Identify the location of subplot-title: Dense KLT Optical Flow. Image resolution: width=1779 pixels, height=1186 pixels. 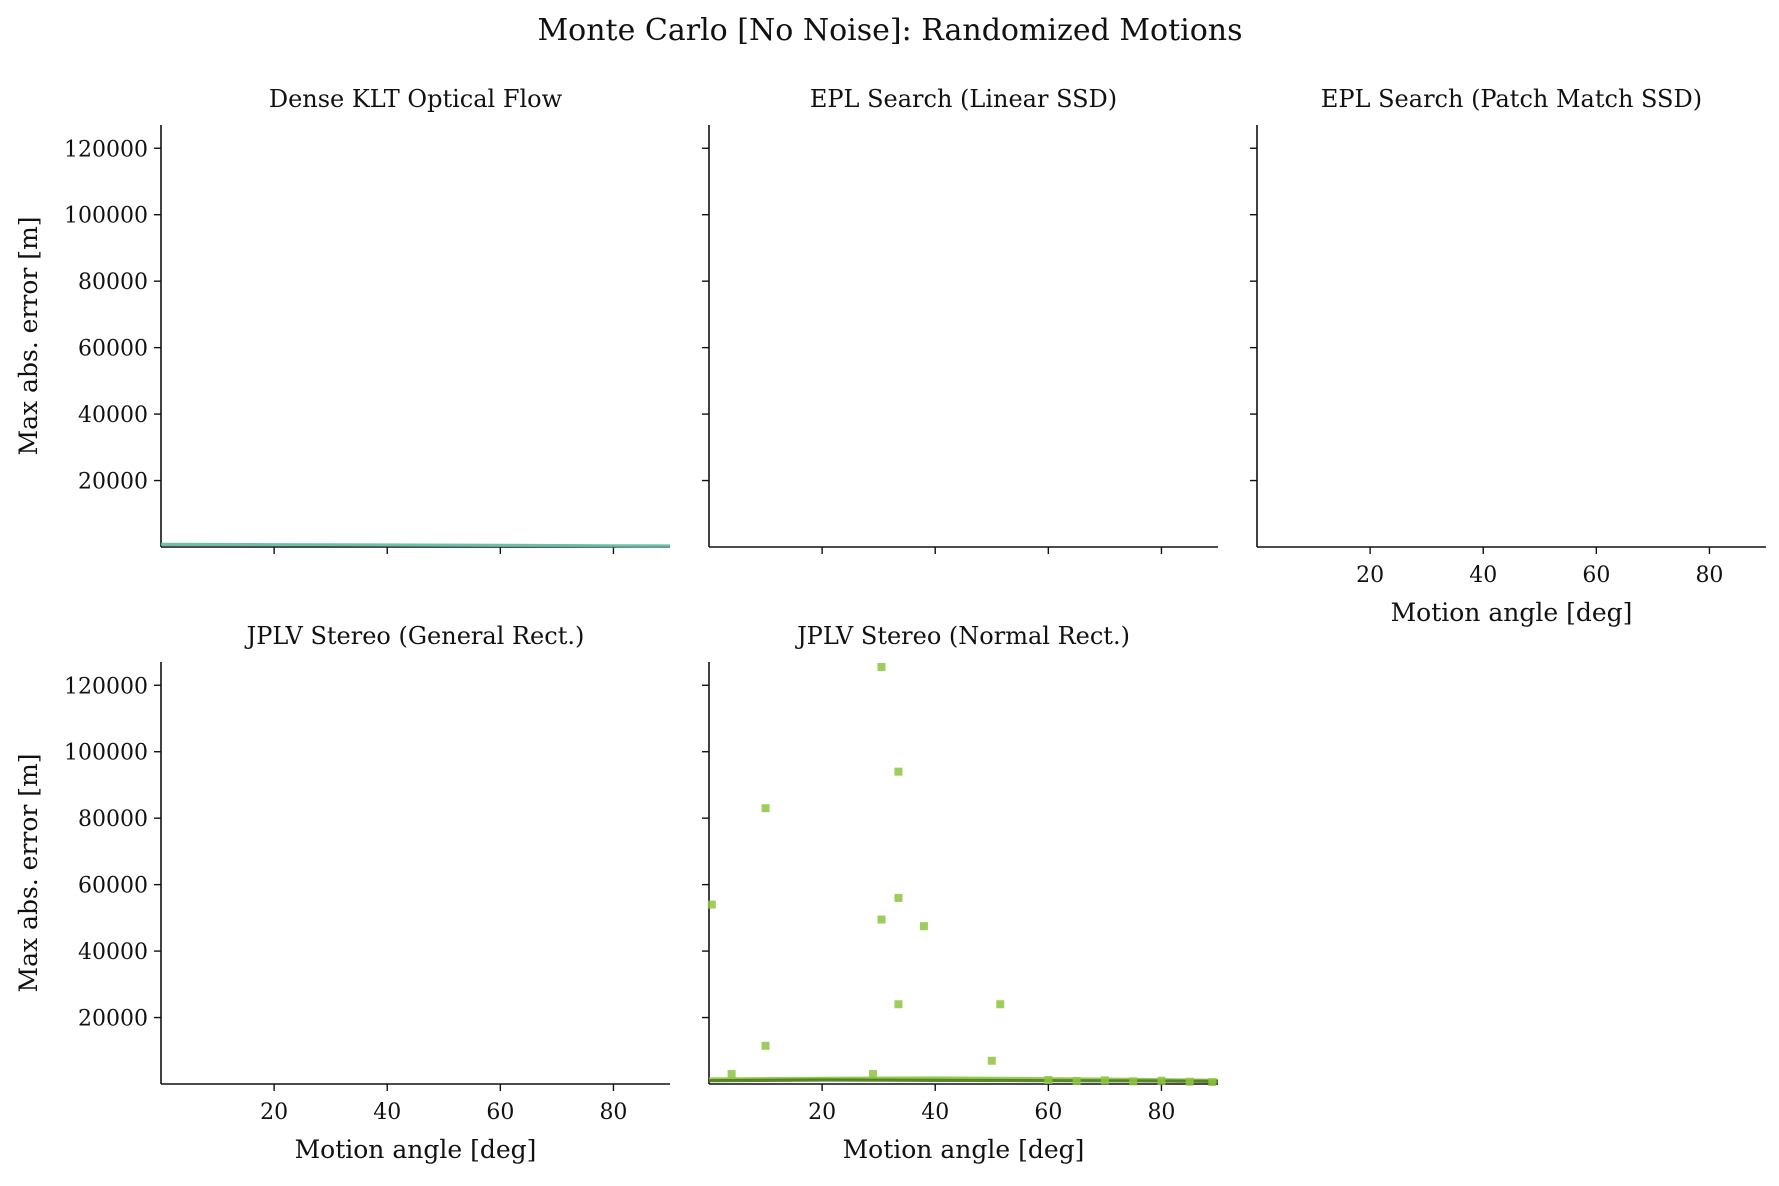
(416, 99).